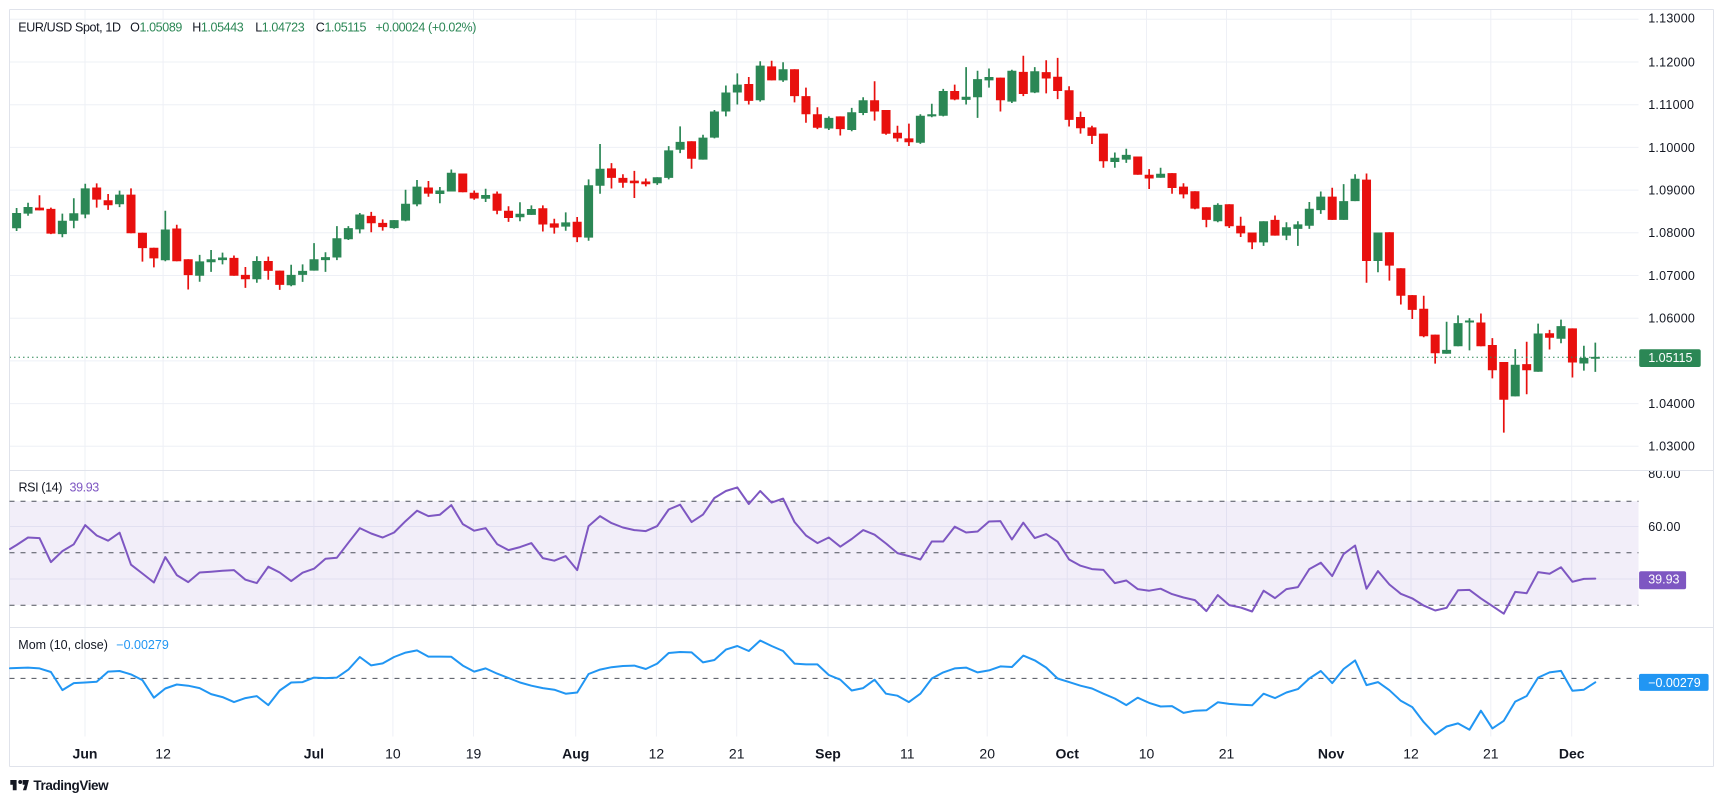 This screenshot has width=1723, height=803. What do you see at coordinates (907, 754) in the screenshot?
I see `svg-text: 11` at bounding box center [907, 754].